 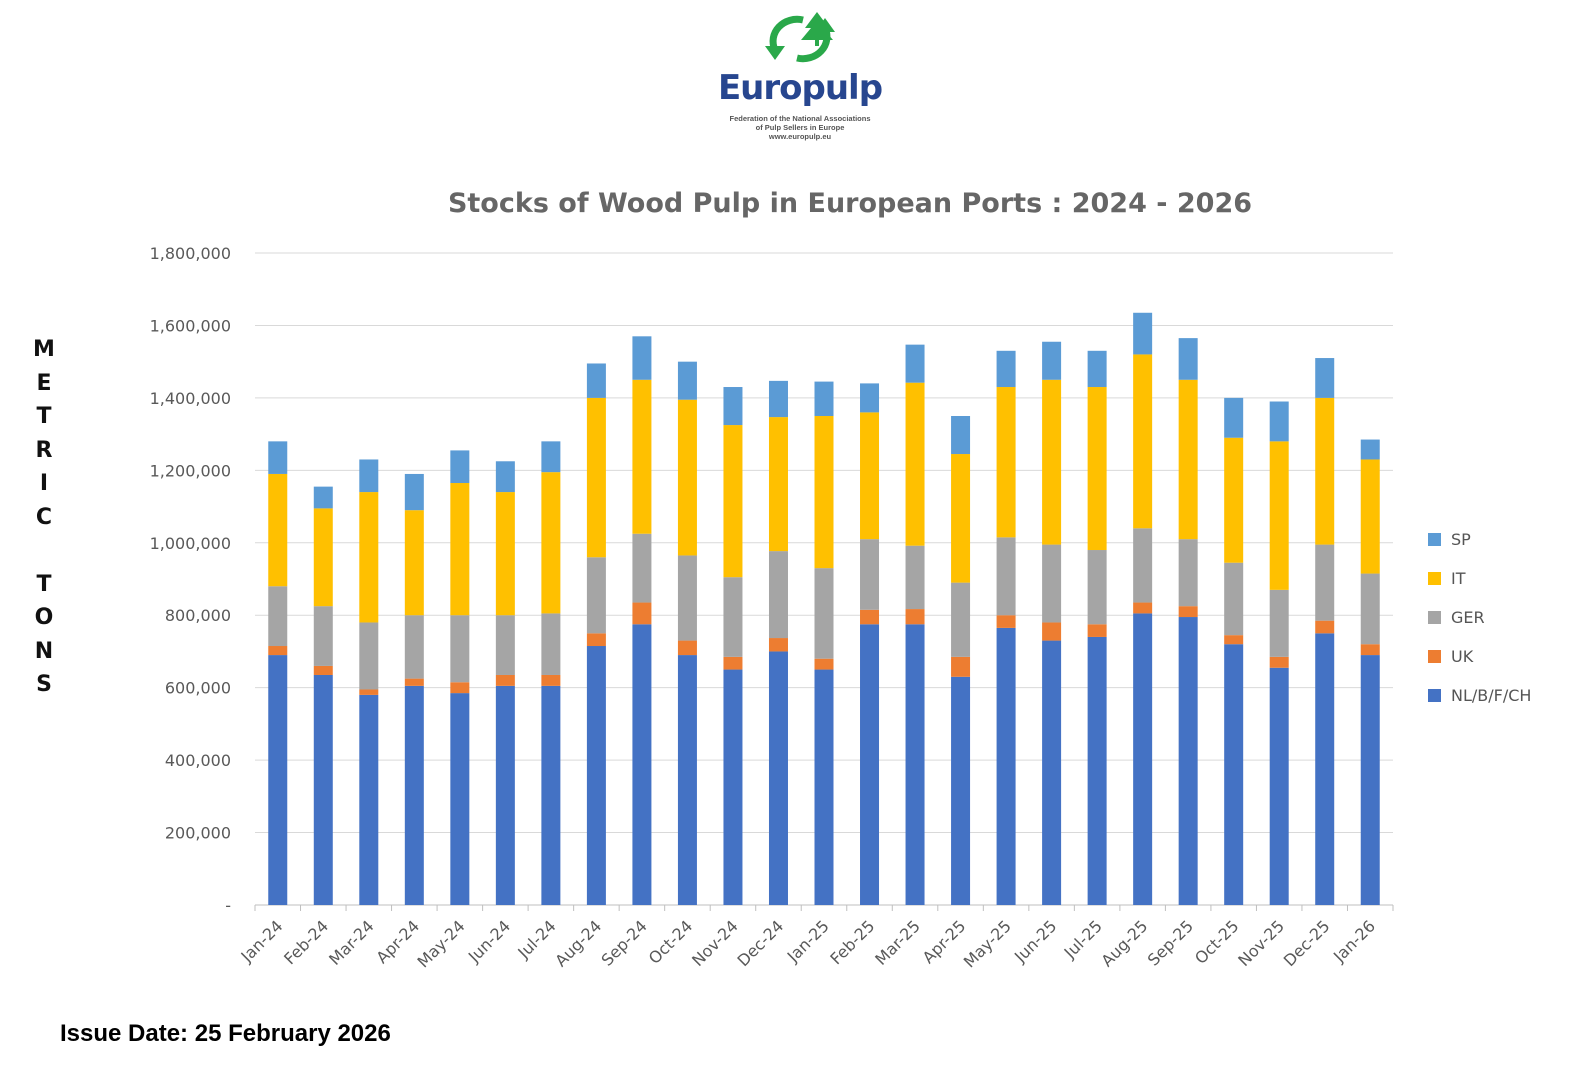 What do you see at coordinates (190, 325) in the screenshot?
I see `y-tick-label: 1,600,000` at bounding box center [190, 325].